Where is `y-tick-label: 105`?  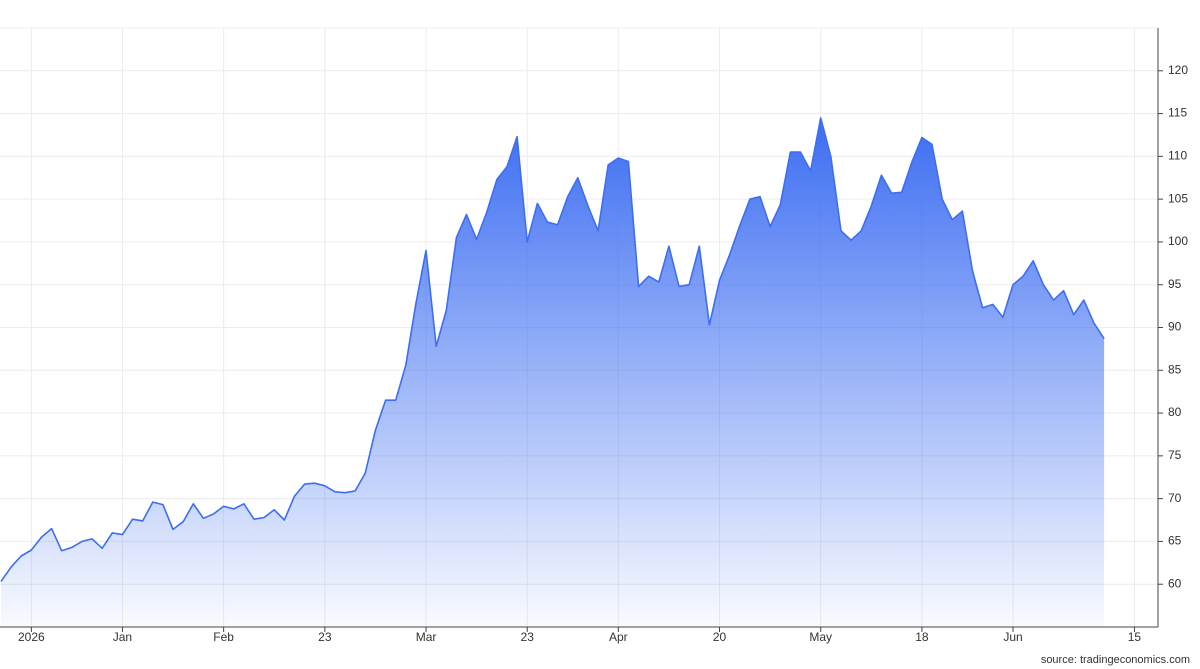
y-tick-label: 105 is located at coordinates (1178, 198).